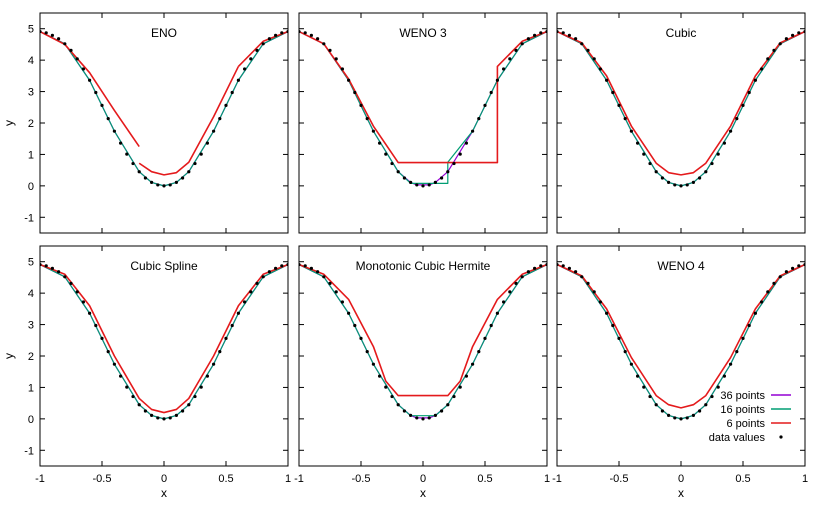  I want to click on x-tick-label: 0, so click(423, 479).